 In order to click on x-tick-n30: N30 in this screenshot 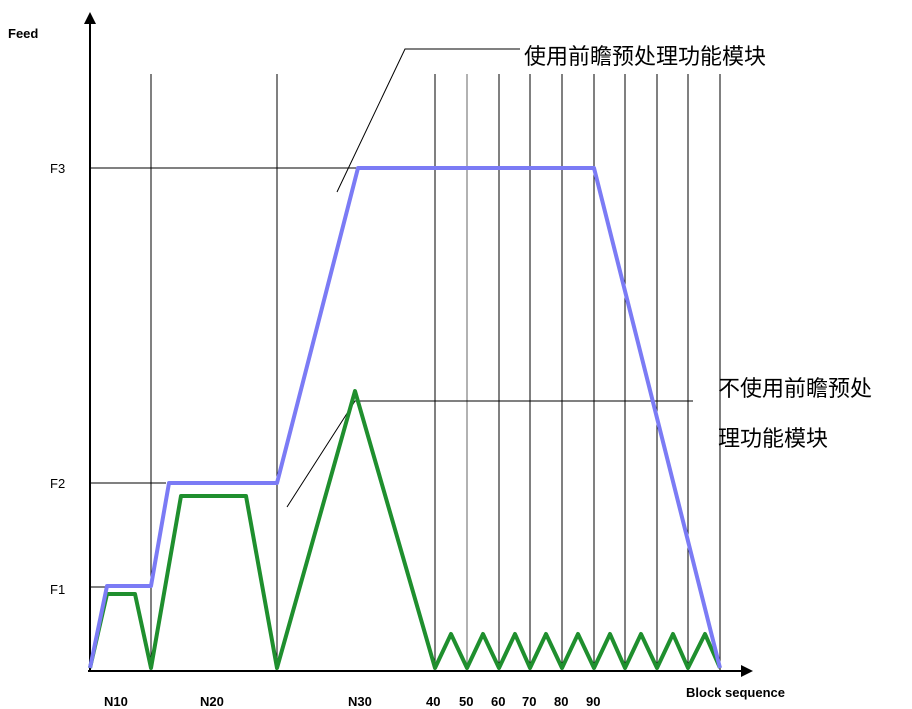, I will do `click(360, 701)`.